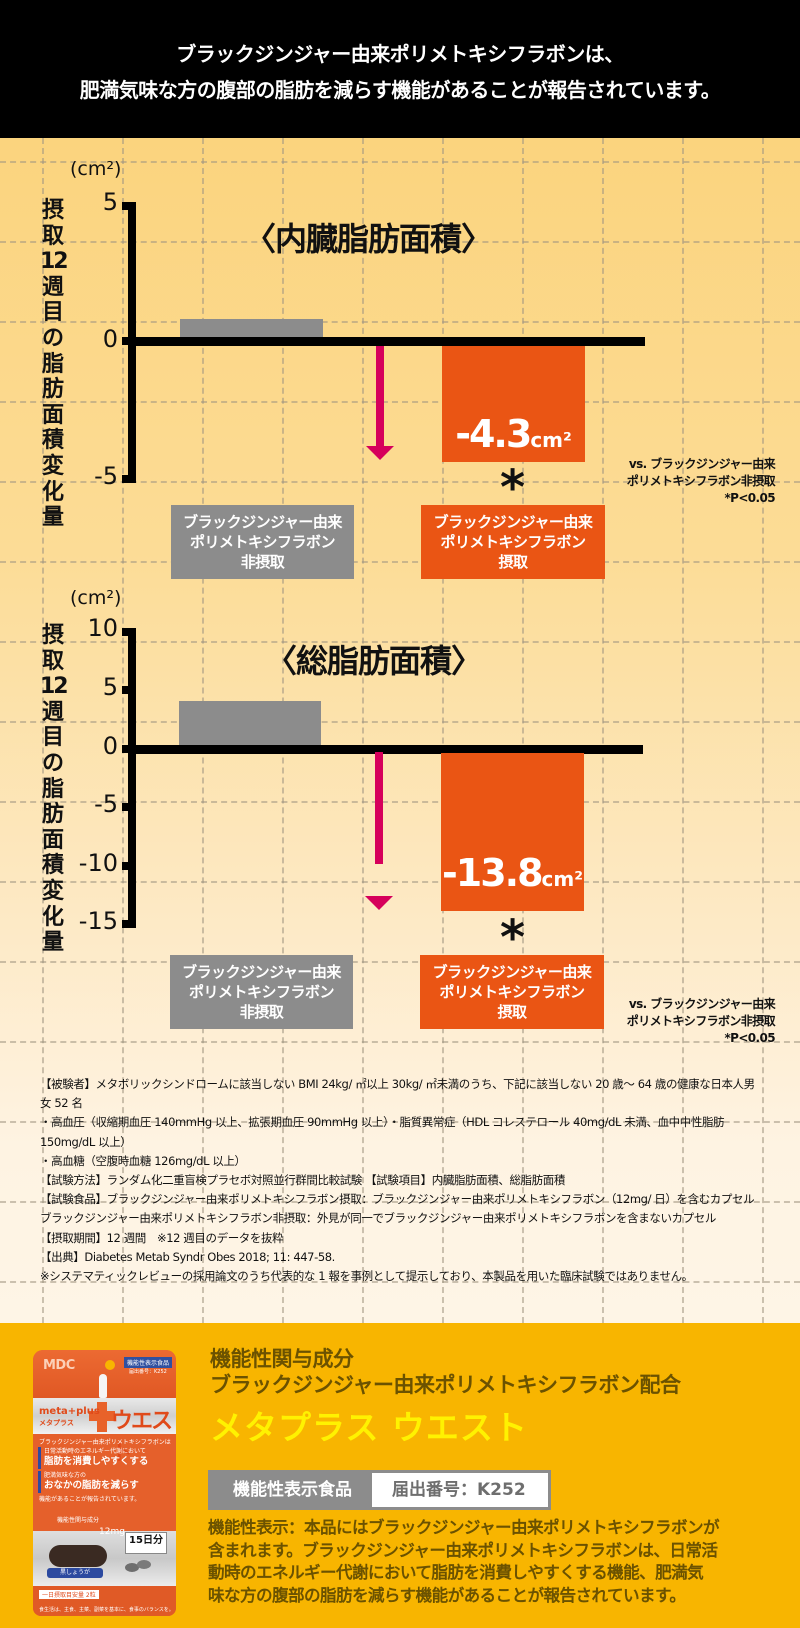  What do you see at coordinates (282, 1359) in the screenshot?
I see `product-subtitle-1: 機能性関与成分` at bounding box center [282, 1359].